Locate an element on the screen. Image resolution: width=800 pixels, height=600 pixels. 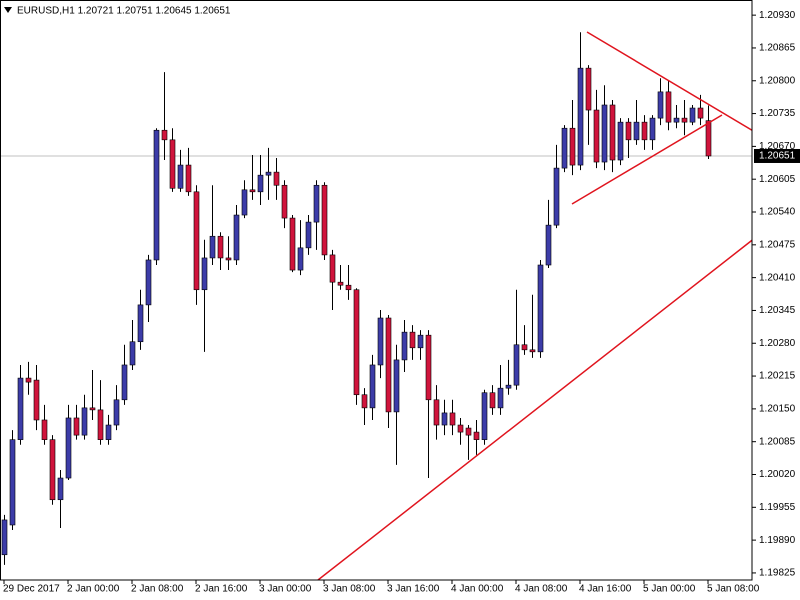
x-tick-label: 4 Jan 16:00 is located at coordinates (605, 589).